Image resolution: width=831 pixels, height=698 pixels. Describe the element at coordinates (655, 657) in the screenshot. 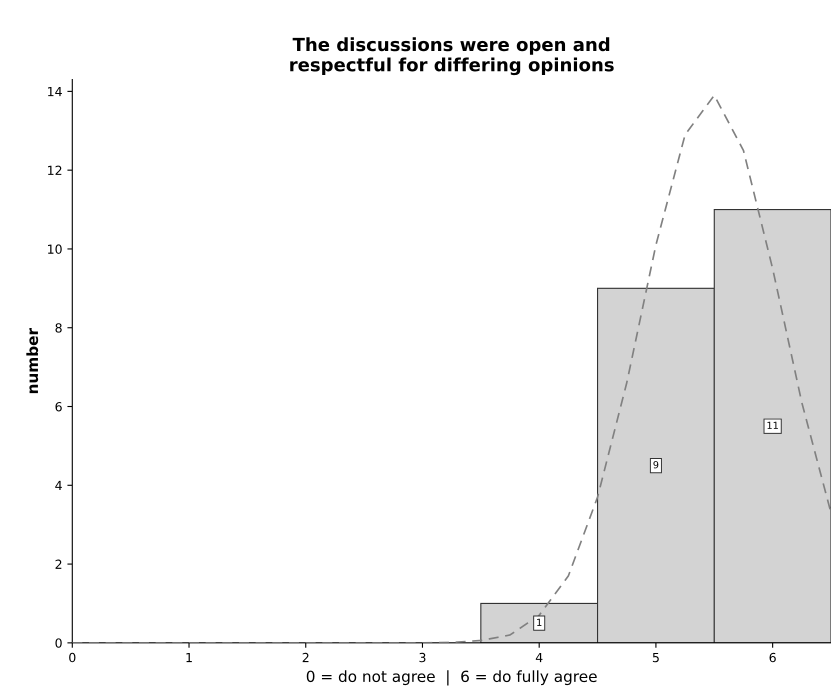

I see `x-tick-label: 5` at that location.